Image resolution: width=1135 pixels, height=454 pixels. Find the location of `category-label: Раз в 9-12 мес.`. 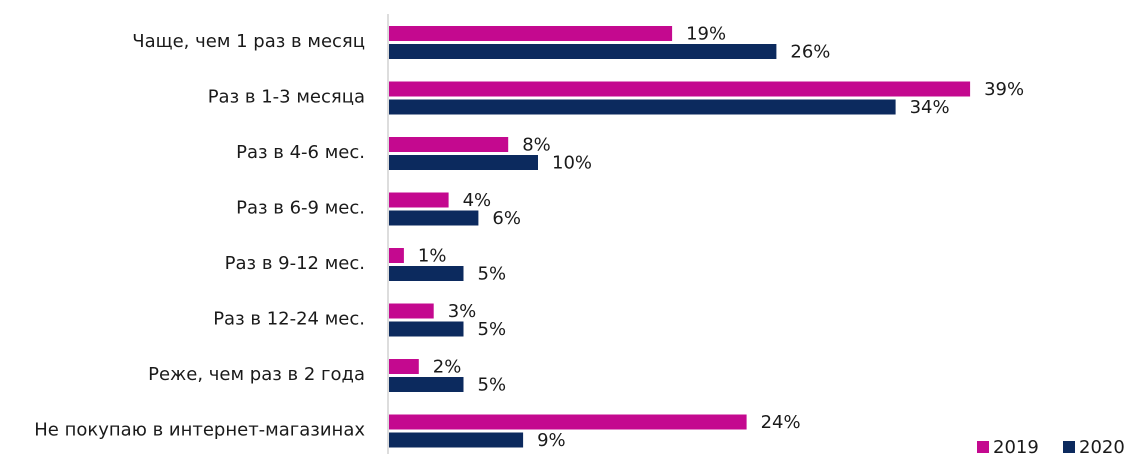

category-label: Раз в 9-12 мес. is located at coordinates (295, 263).